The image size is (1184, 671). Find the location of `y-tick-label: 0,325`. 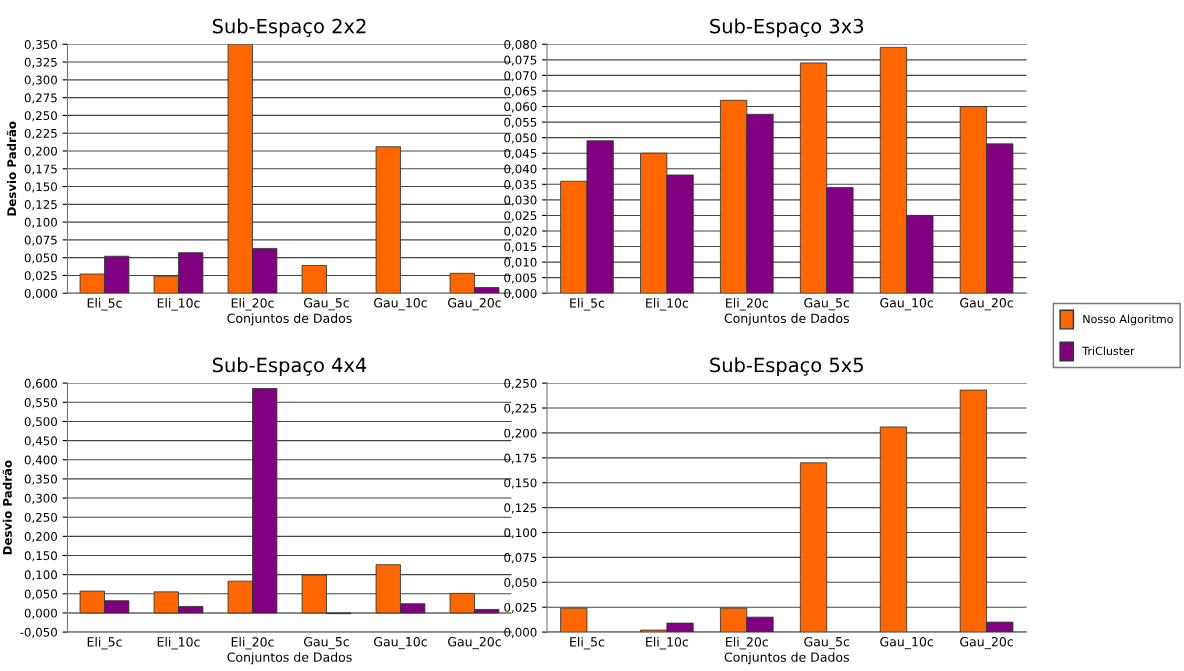

y-tick-label: 0,325 is located at coordinates (40, 62).